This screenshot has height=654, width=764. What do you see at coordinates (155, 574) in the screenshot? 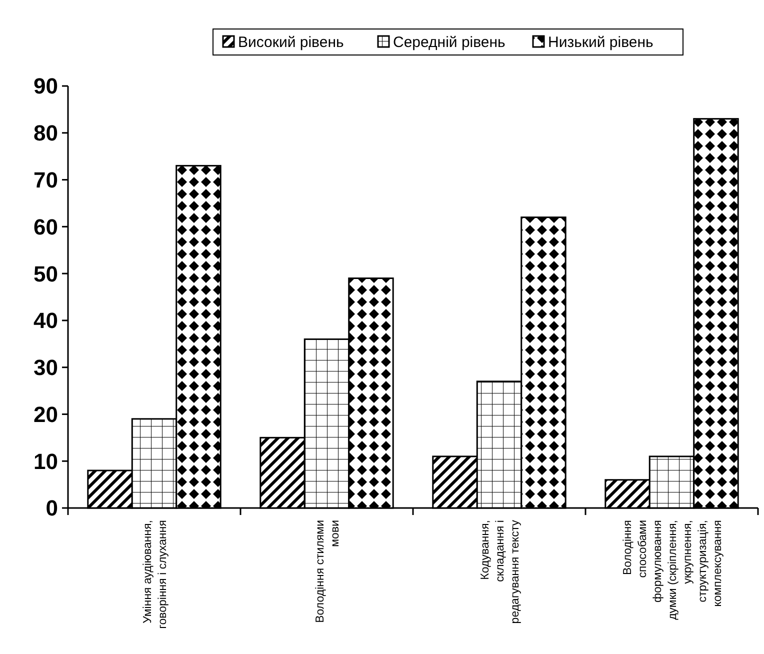
I see `x-tick-label: Уміння аудіювання, говоріння і слухання` at bounding box center [155, 574].